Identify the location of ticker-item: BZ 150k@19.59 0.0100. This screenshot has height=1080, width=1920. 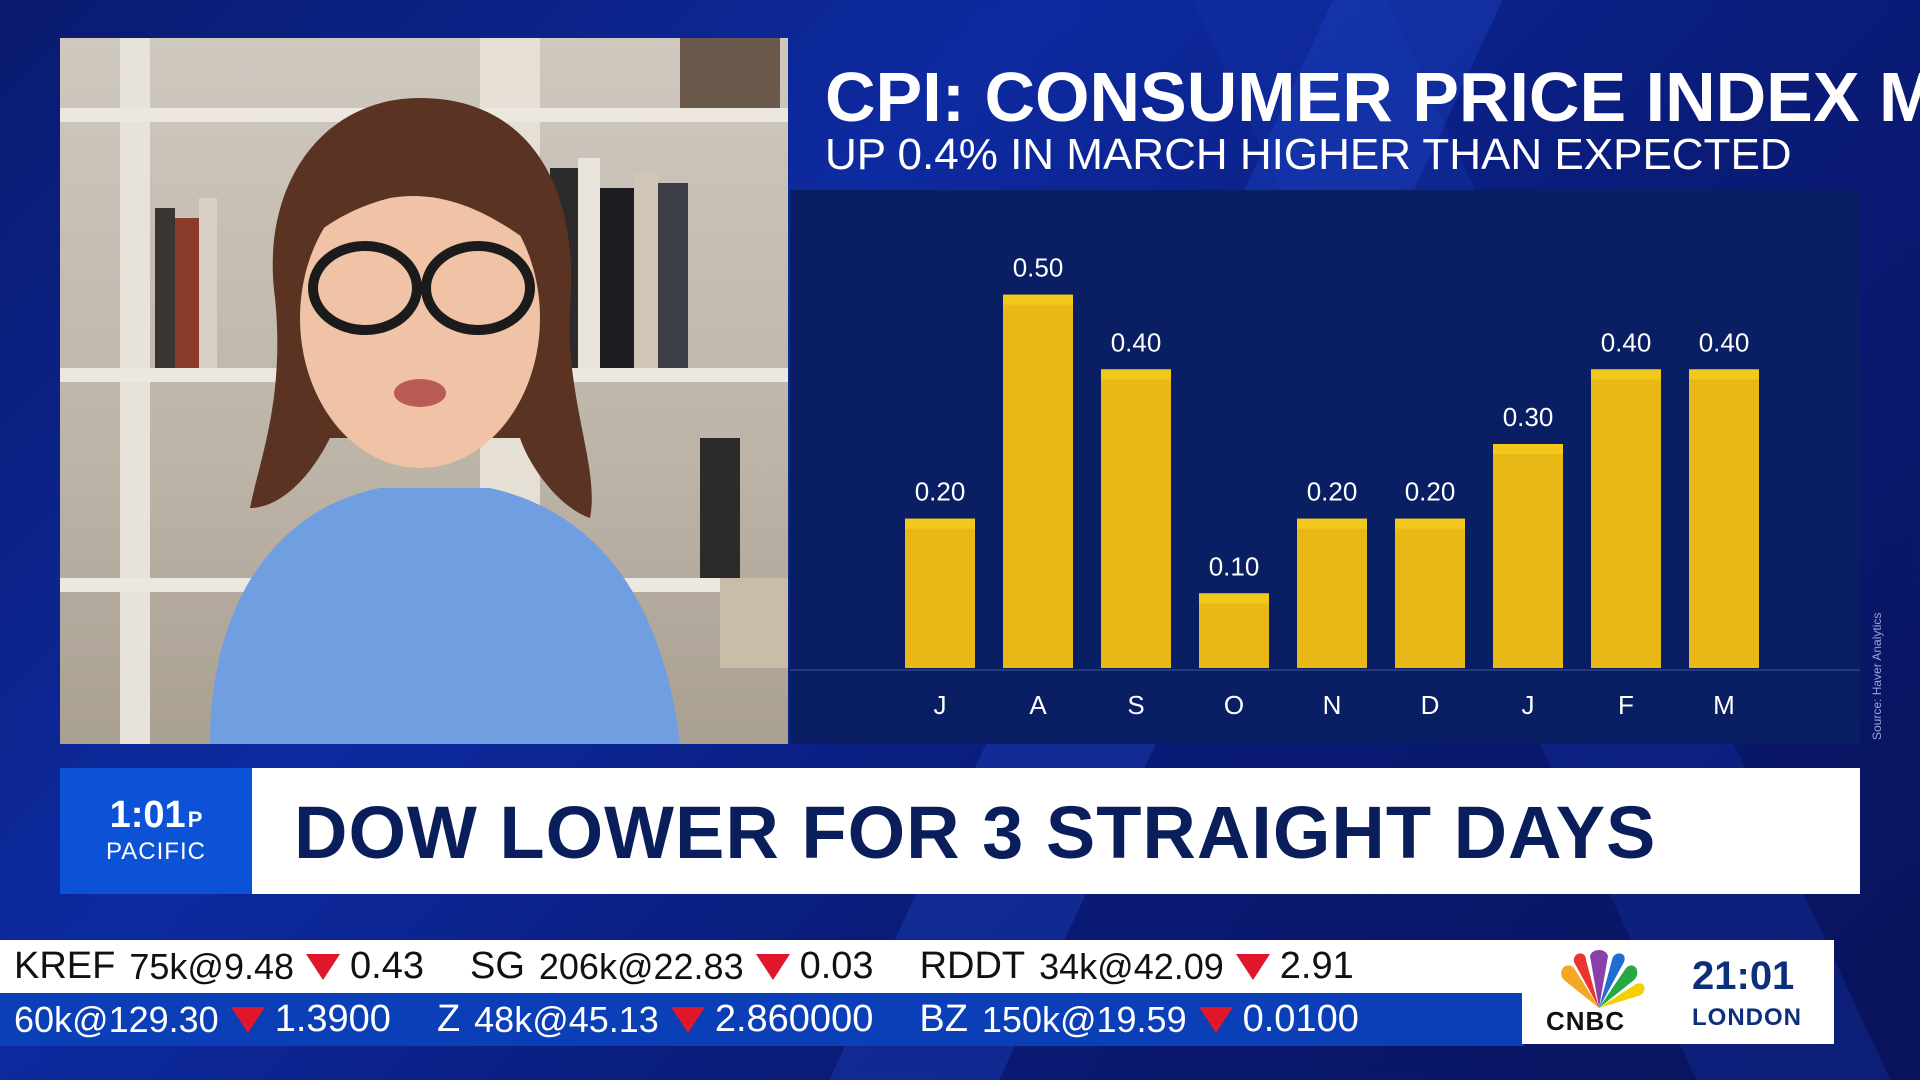
(1139, 1019).